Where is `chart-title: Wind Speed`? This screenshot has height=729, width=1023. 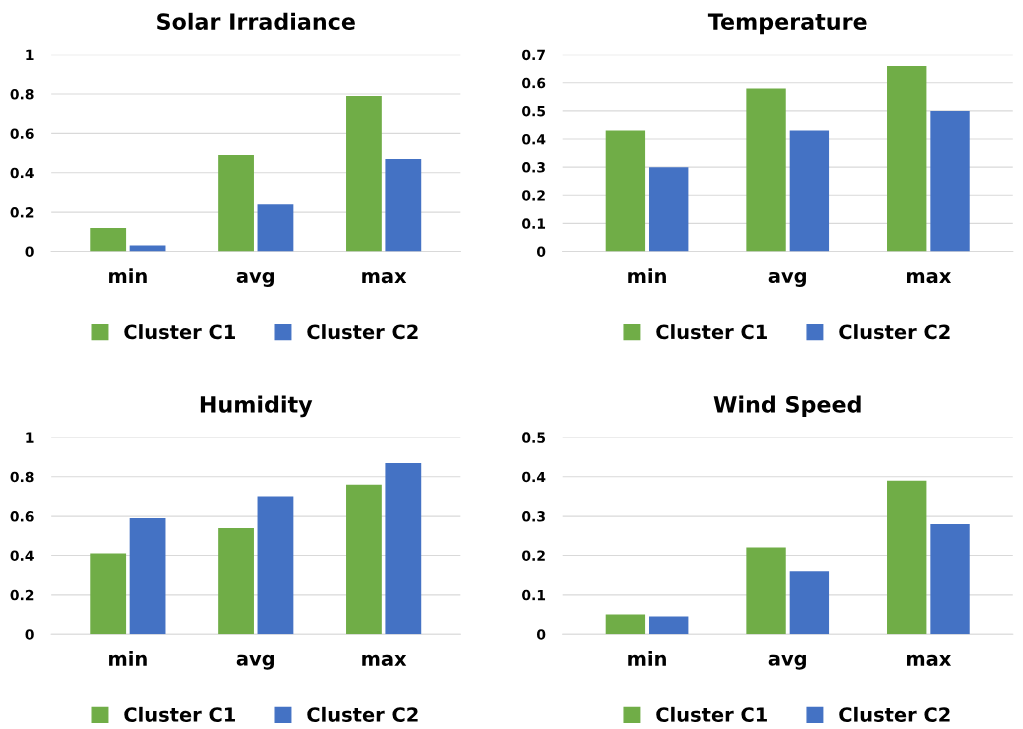
chart-title: Wind Speed is located at coordinates (787, 406).